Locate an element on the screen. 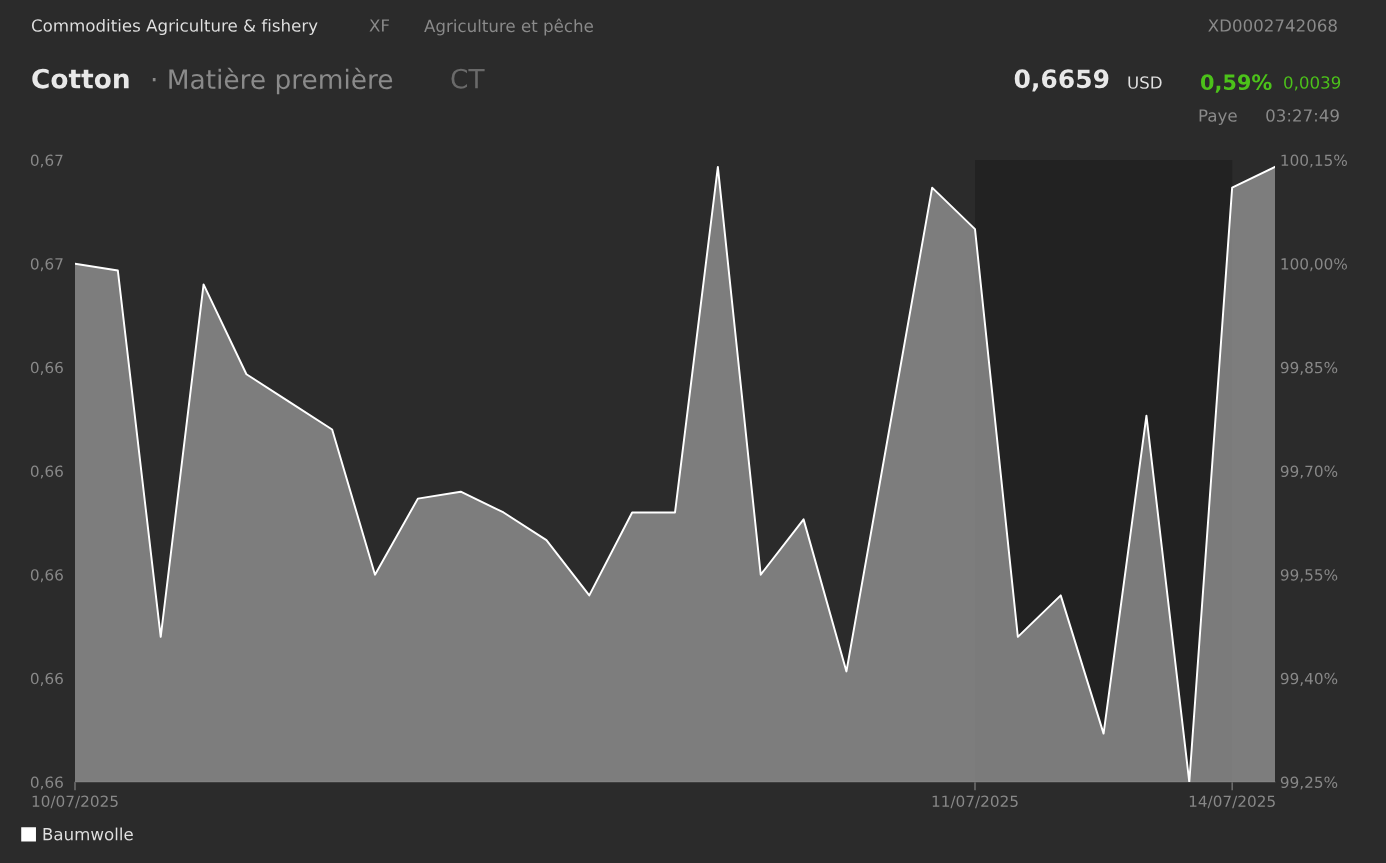 This screenshot has width=1386, height=863. chart-title: Cotton is located at coordinates (80, 78).